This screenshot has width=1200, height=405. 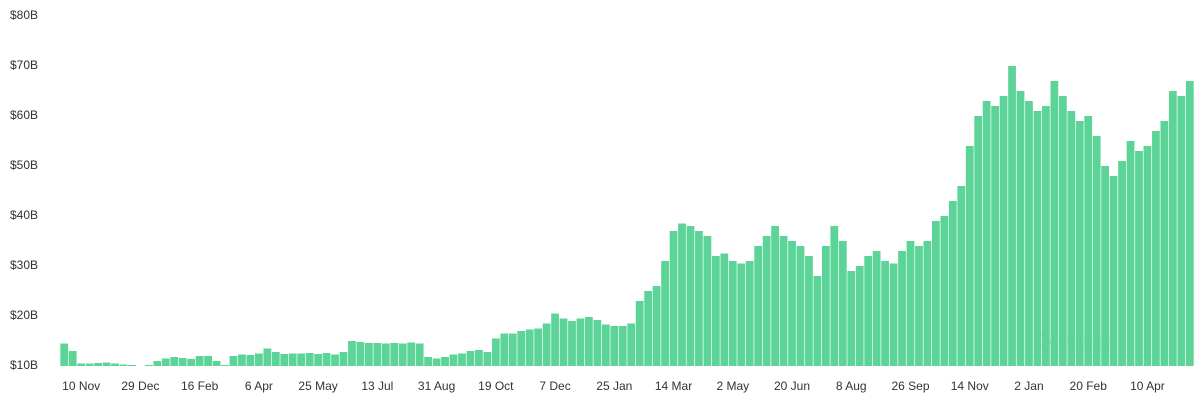 What do you see at coordinates (317, 386) in the screenshot?
I see `x-tick-label: 25 May` at bounding box center [317, 386].